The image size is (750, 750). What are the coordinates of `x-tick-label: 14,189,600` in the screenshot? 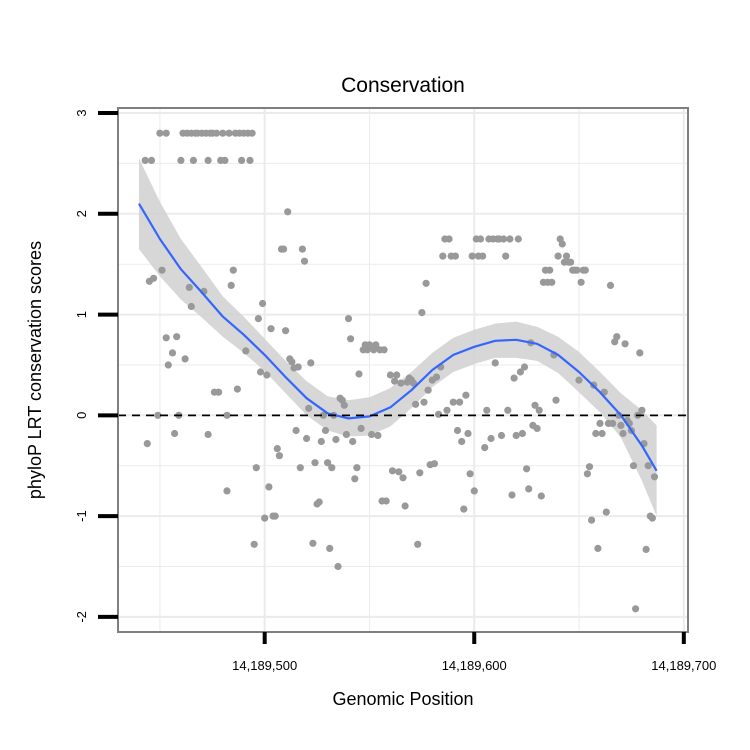 It's located at (474, 665).